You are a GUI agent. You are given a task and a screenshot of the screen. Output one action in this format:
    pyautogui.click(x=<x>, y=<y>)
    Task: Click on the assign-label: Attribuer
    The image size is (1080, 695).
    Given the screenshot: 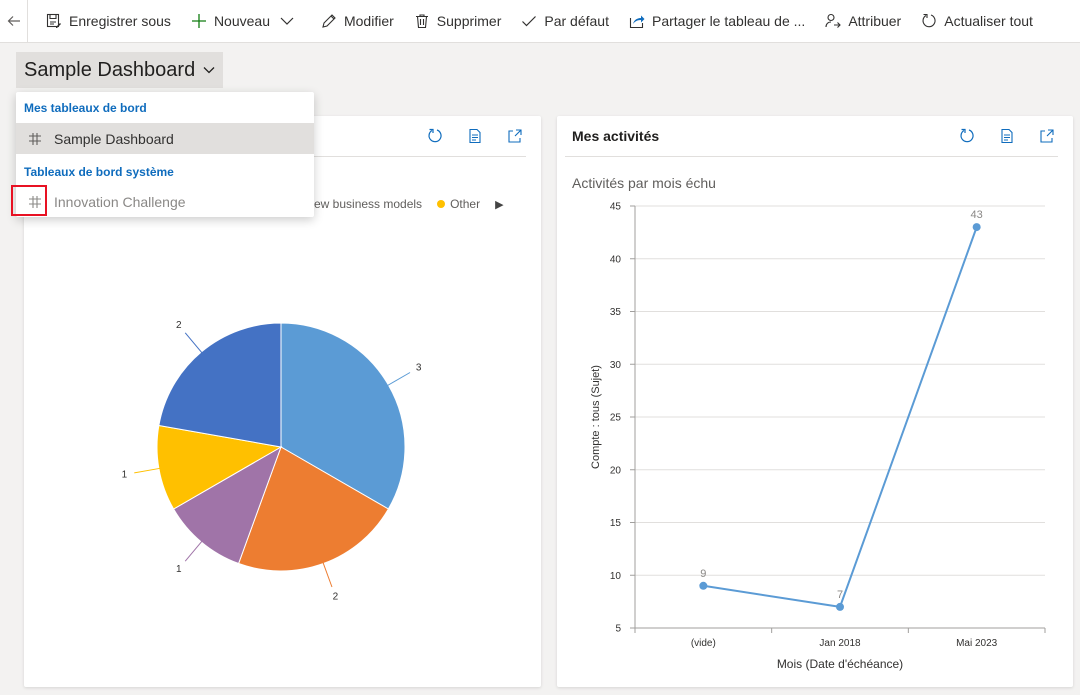 What is the action you would take?
    pyautogui.click(x=875, y=21)
    